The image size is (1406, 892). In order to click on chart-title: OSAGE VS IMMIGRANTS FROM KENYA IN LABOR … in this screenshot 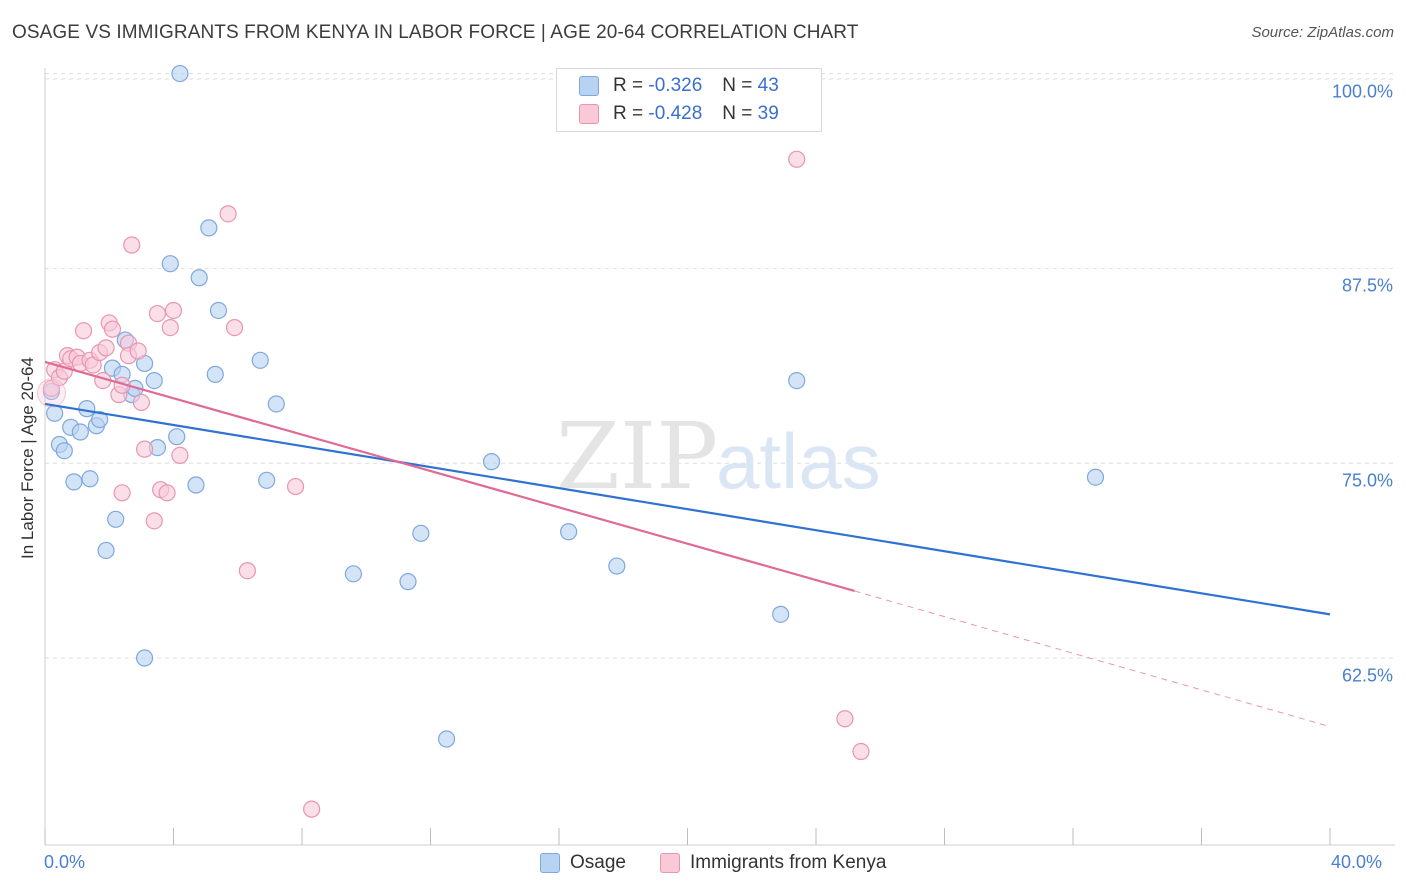, I will do `click(435, 32)`.